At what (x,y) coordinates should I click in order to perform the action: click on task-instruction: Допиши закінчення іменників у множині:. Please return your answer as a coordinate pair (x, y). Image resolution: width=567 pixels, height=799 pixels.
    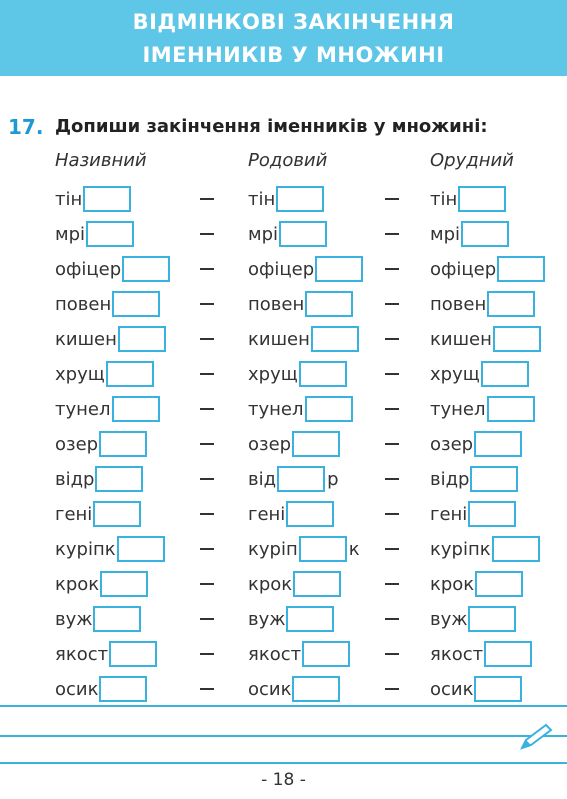
    Looking at the image, I should click on (271, 126).